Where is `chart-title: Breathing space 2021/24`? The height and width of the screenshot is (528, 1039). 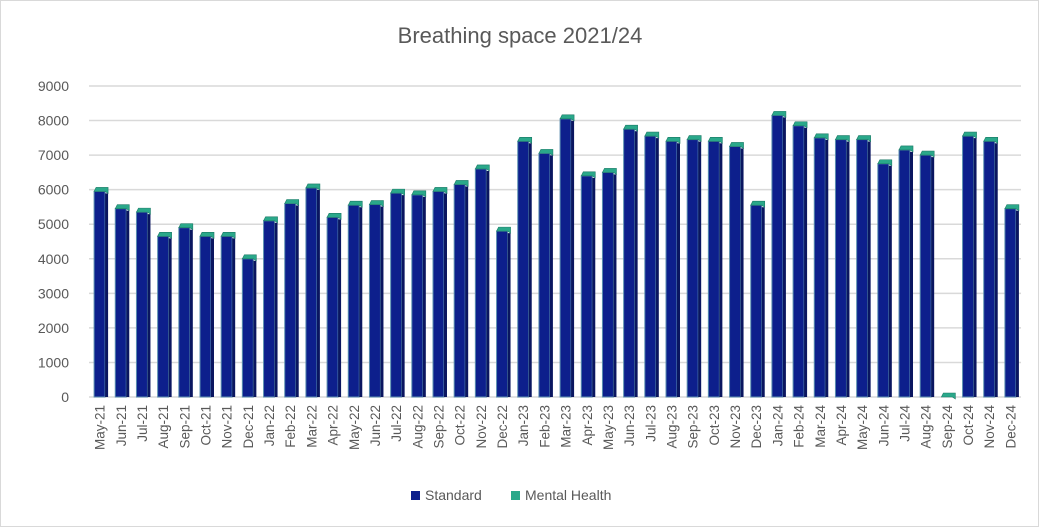
chart-title: Breathing space 2021/24 is located at coordinates (520, 35).